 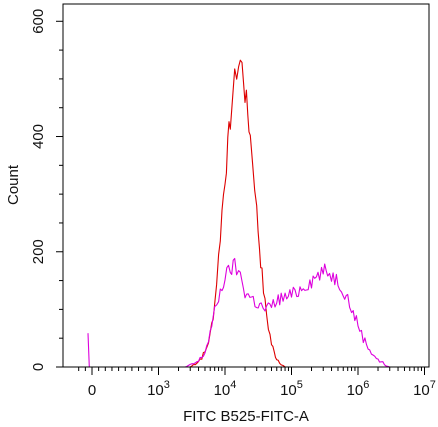 I want to click on x-tick-label: 10⁶, so click(x=358, y=389).